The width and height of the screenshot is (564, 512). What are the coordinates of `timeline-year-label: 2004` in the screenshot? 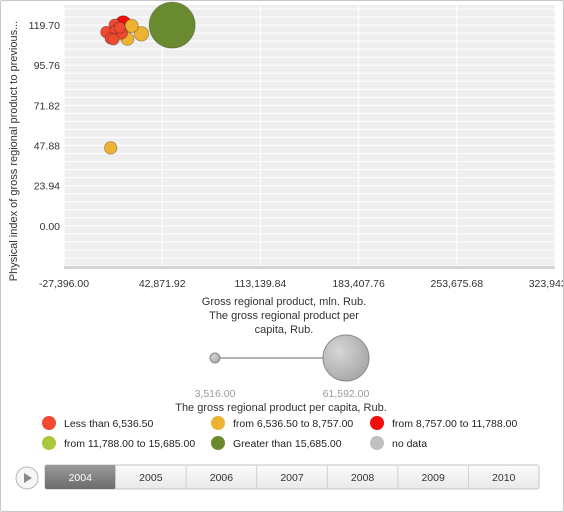 It's located at (81, 478).